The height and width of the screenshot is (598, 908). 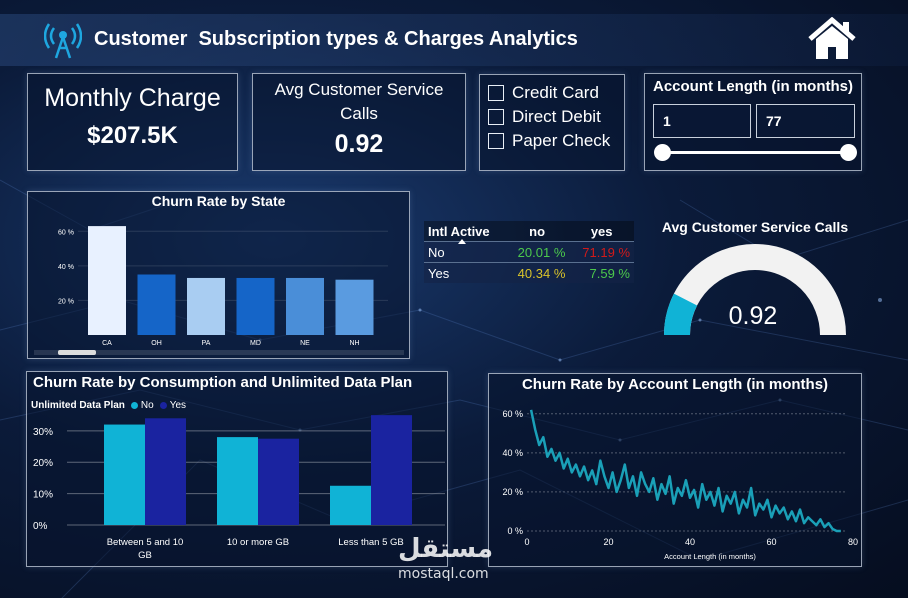 What do you see at coordinates (710, 556) in the screenshot?
I see `x-axis-label: Account Length (in months)` at bounding box center [710, 556].